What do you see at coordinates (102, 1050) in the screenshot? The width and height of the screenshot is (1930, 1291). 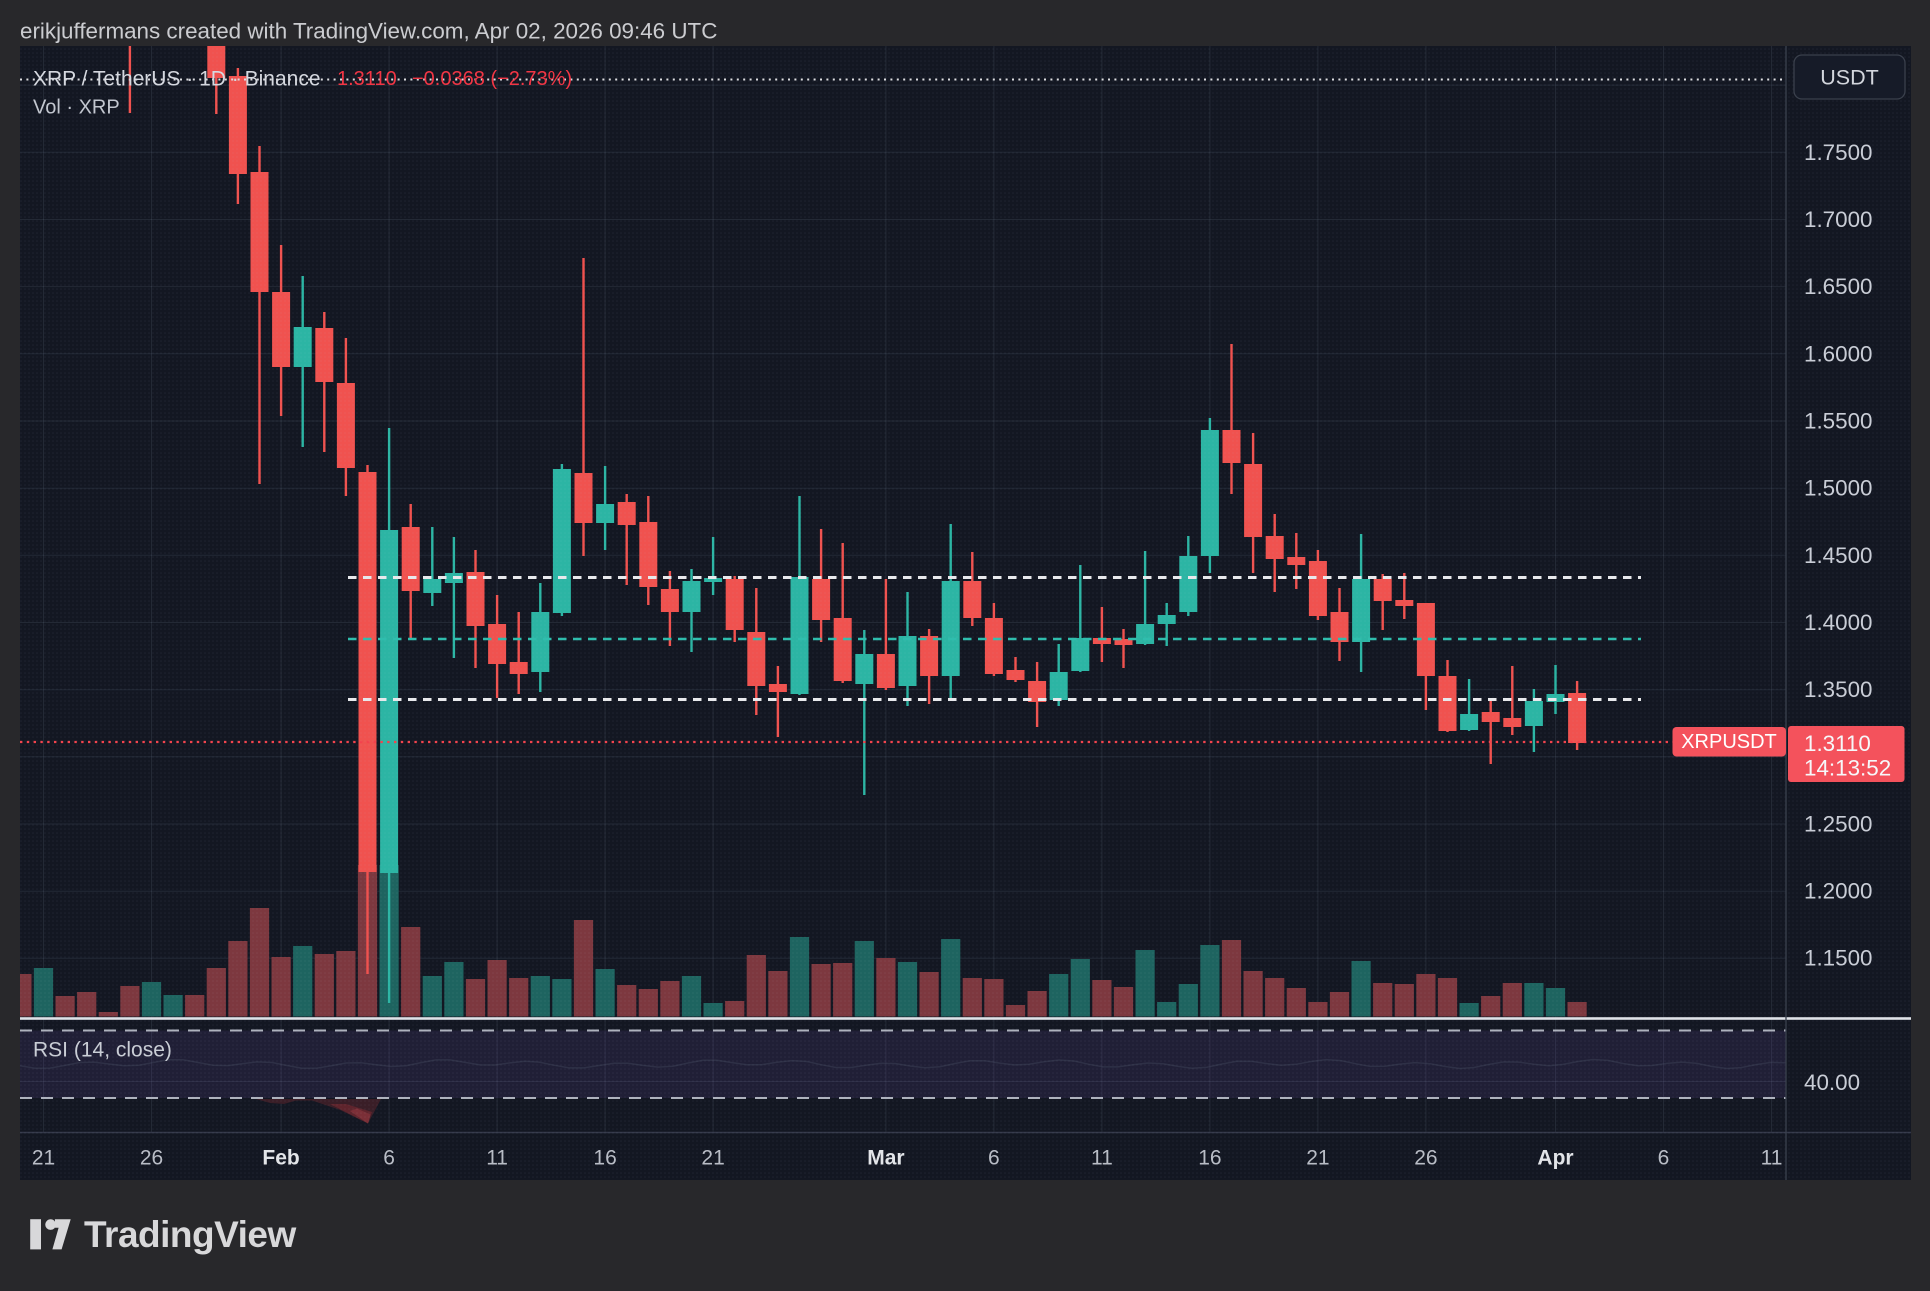 I see `svg-text: RSI (14, close)` at bounding box center [102, 1050].